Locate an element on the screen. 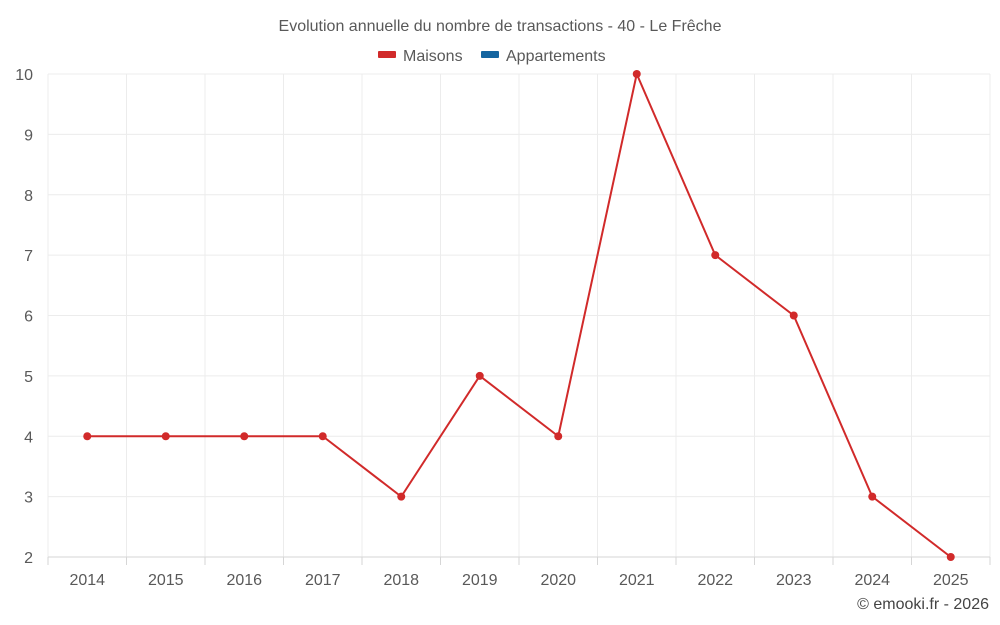 The image size is (1000, 625). x-tick-label: 2022 is located at coordinates (715, 580).